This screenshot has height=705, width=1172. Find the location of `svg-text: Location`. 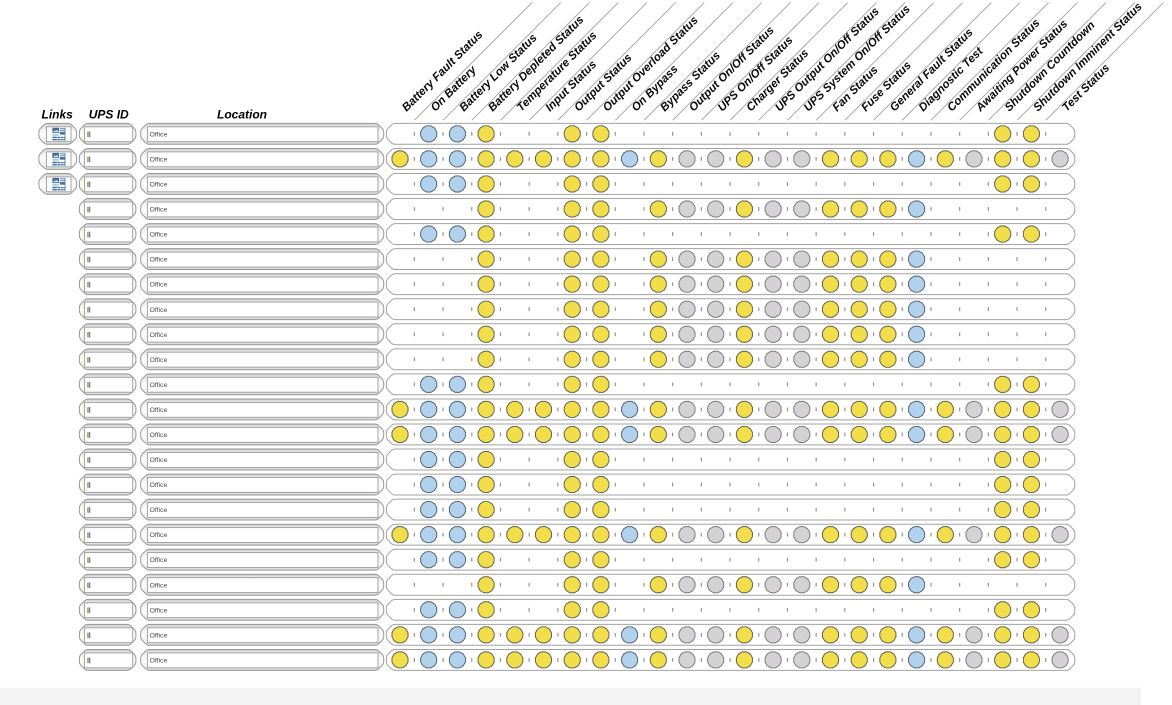

svg-text: Location is located at coordinates (242, 115).